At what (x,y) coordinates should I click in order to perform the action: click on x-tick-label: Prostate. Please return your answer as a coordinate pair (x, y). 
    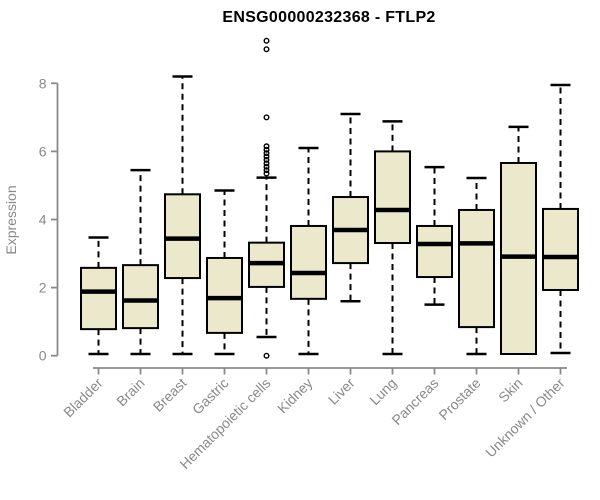
    Looking at the image, I should click on (459, 399).